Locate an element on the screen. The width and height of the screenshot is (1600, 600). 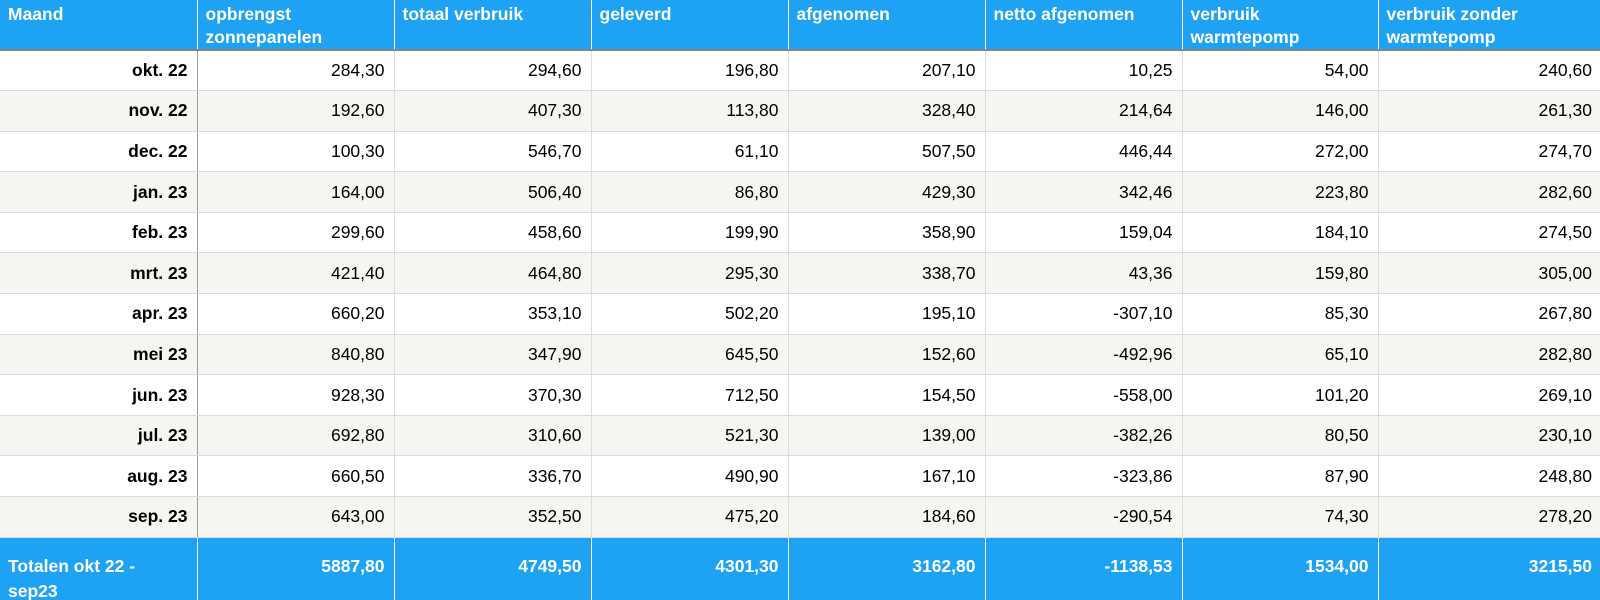
value-cell: 352,50 is located at coordinates (493, 517).